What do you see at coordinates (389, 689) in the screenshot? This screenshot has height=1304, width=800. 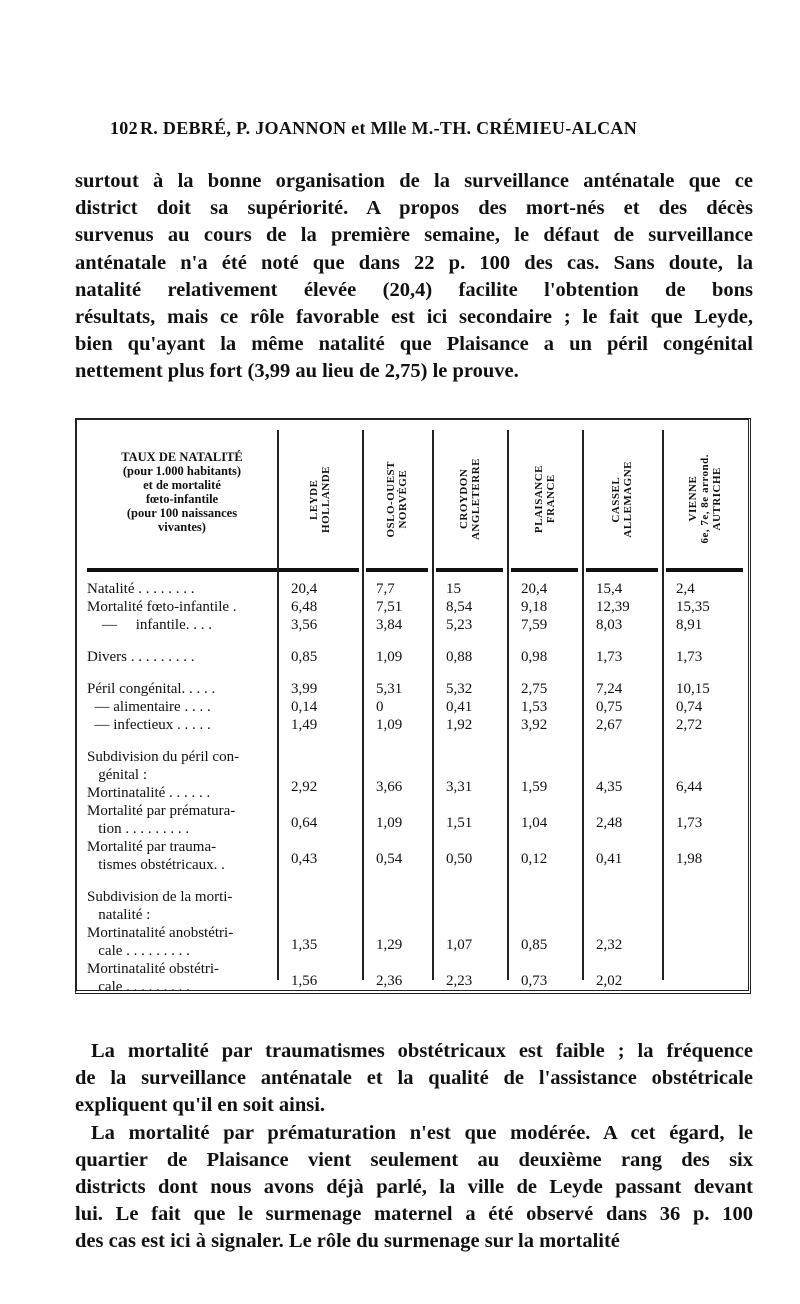 I see `cell-value: 5,31` at bounding box center [389, 689].